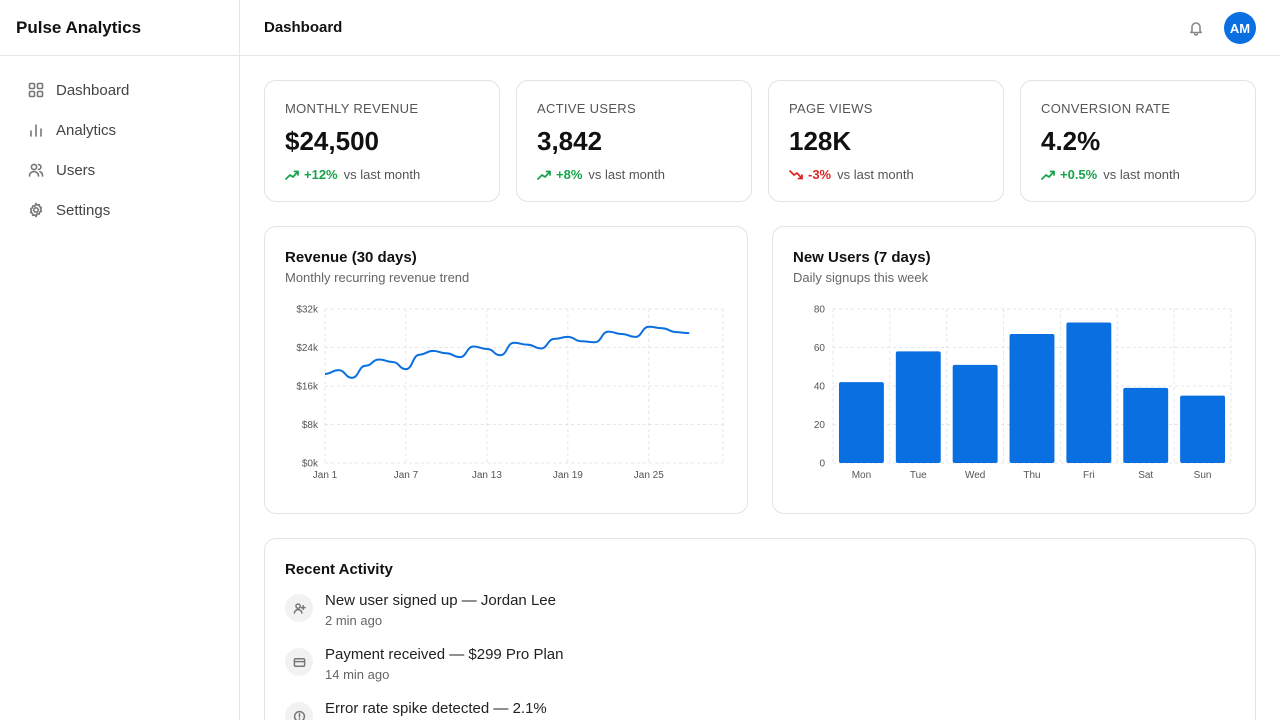 The image size is (1280, 720). I want to click on bar-thu, so click(1032, 398).